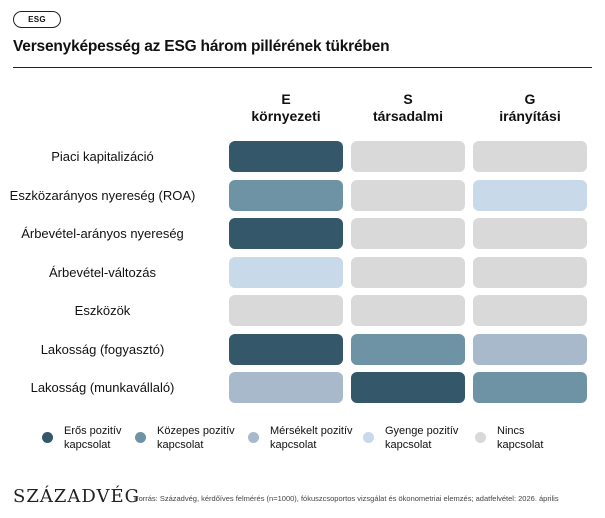  Describe the element at coordinates (102, 310) in the screenshot. I see `row-label: Eszközök` at that location.